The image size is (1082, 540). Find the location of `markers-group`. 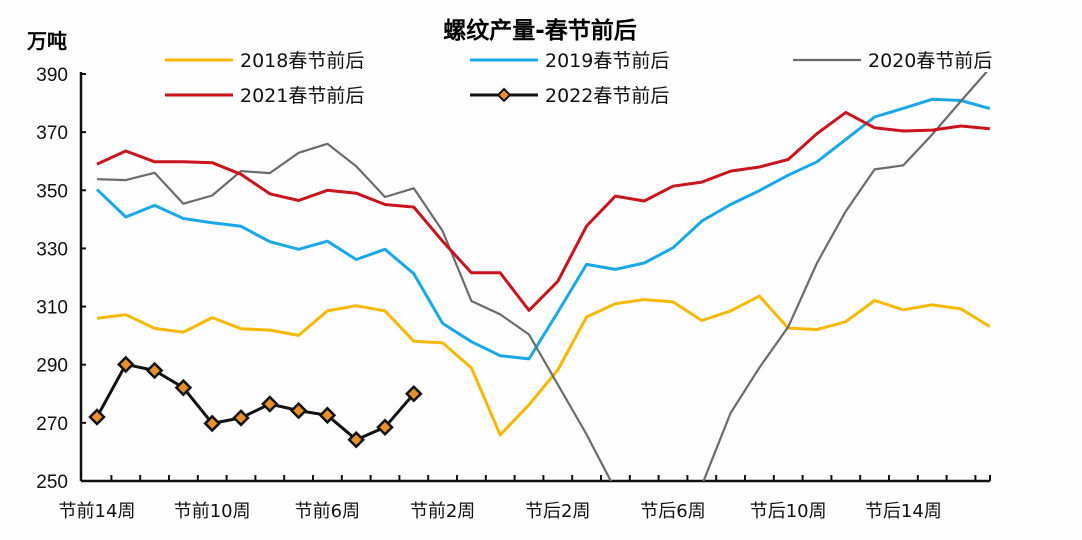

markers-group is located at coordinates (255, 402).